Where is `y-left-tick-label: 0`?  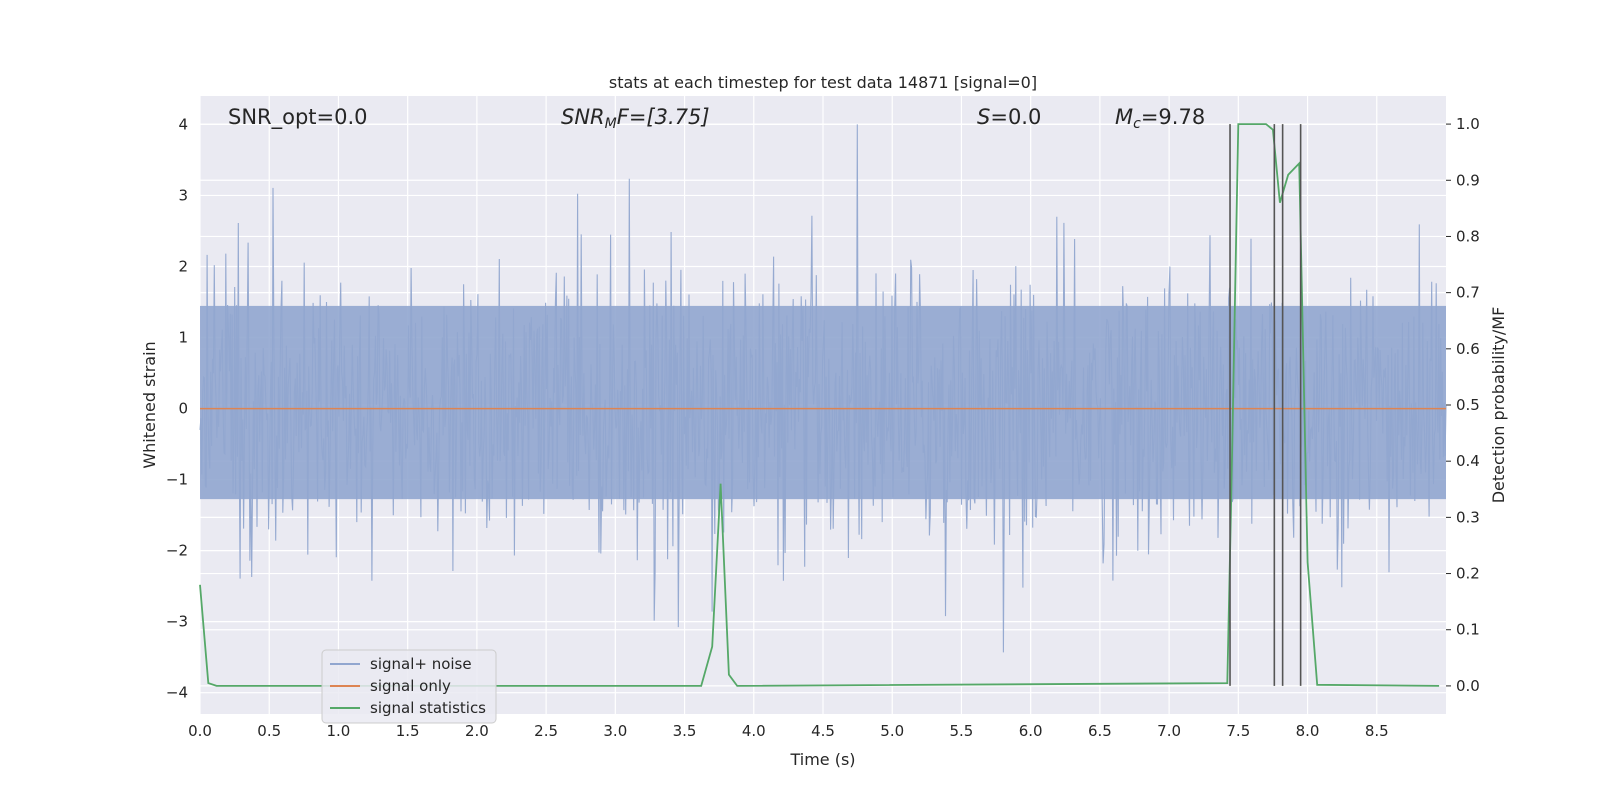 y-left-tick-label: 0 is located at coordinates (183, 409).